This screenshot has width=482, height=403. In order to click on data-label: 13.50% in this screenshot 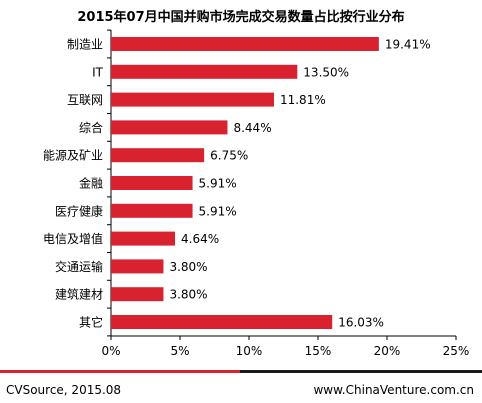, I will do `click(326, 72)`.